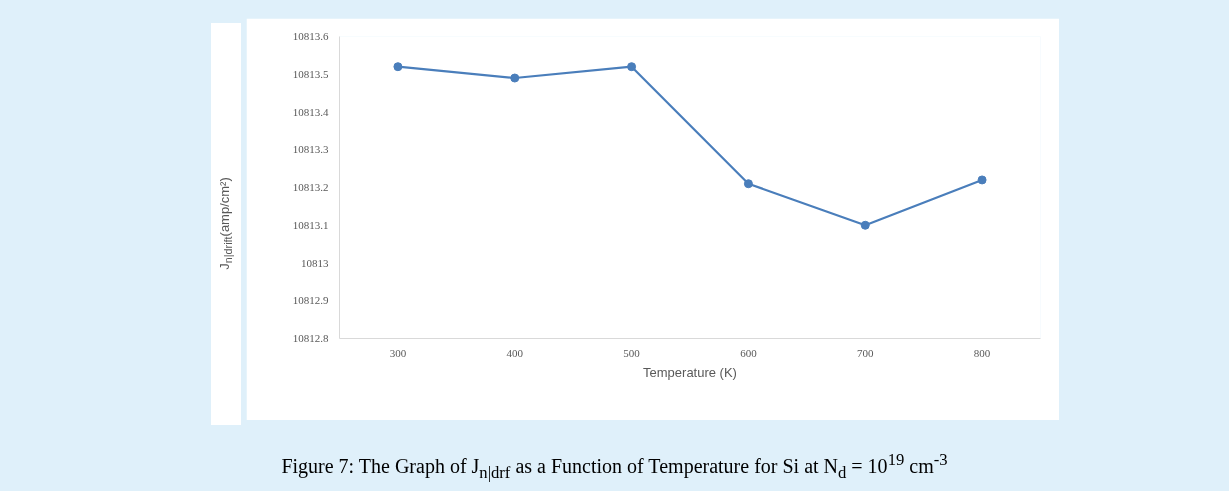  What do you see at coordinates (632, 352) in the screenshot?
I see `x-tick-label: 500` at bounding box center [632, 352].